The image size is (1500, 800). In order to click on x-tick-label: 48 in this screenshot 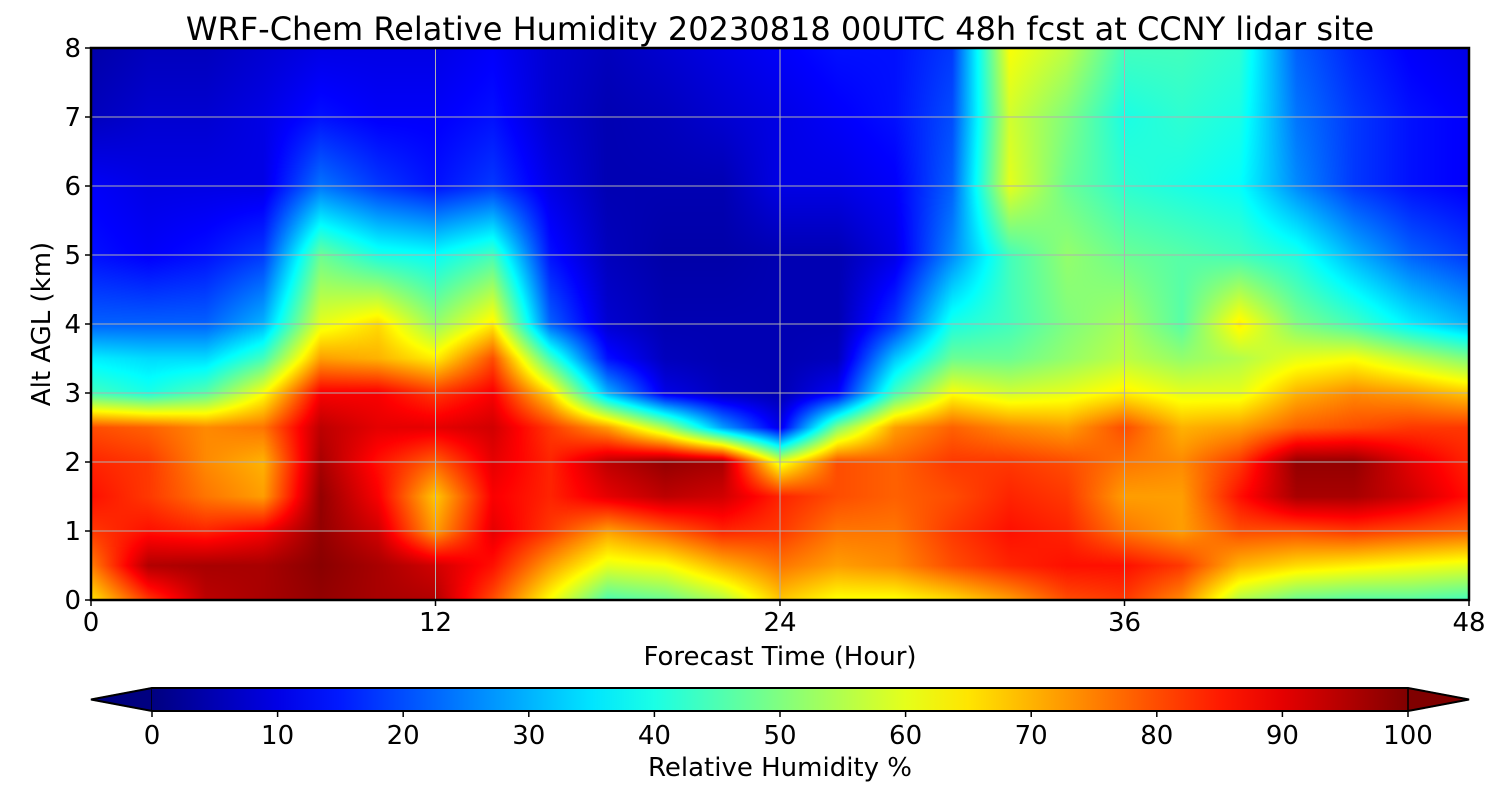, I will do `click(1468, 623)`.